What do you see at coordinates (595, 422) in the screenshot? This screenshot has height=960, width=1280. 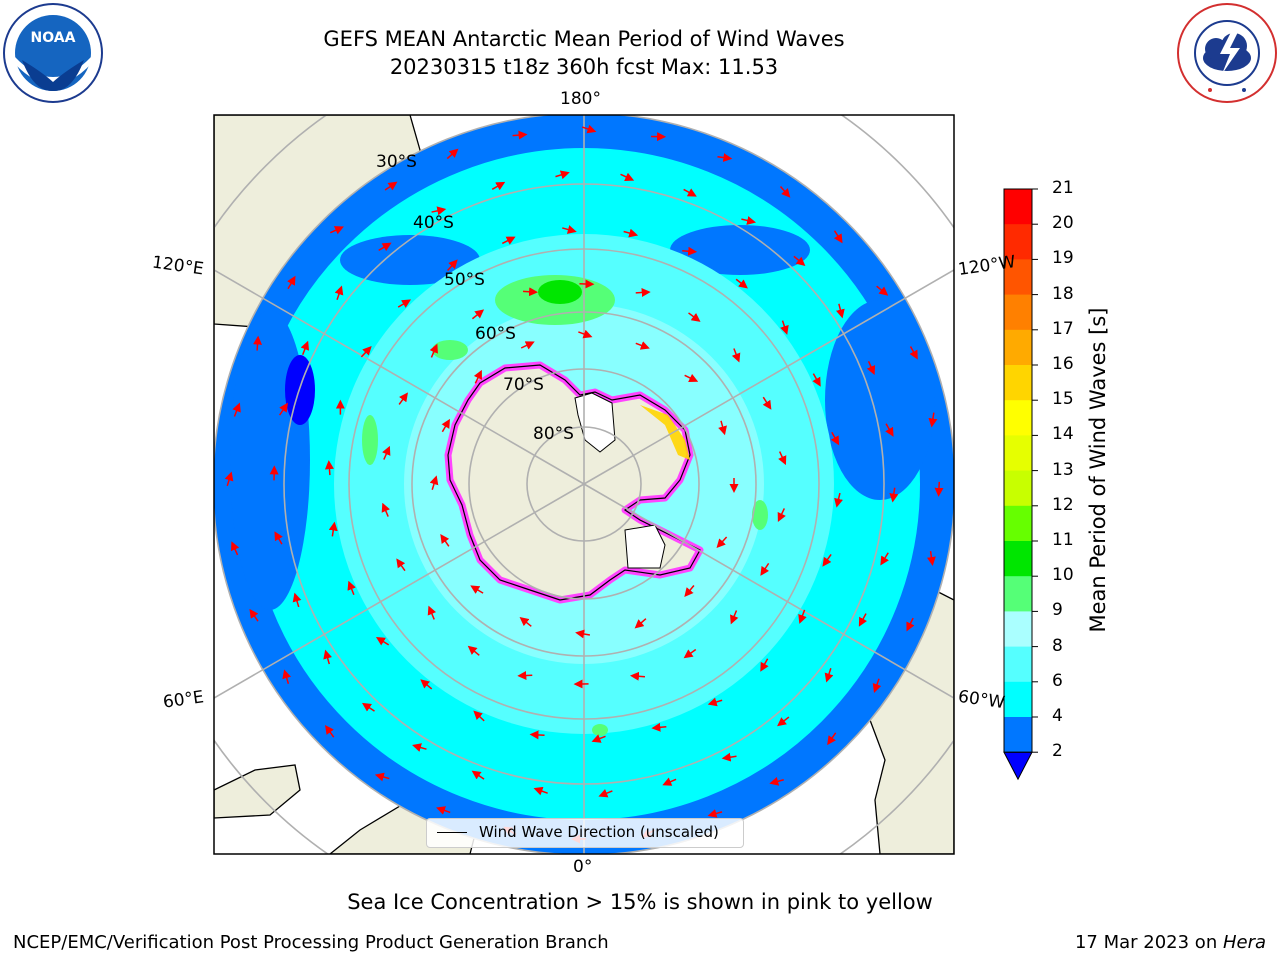 I see `ross-ice-shelf` at bounding box center [595, 422].